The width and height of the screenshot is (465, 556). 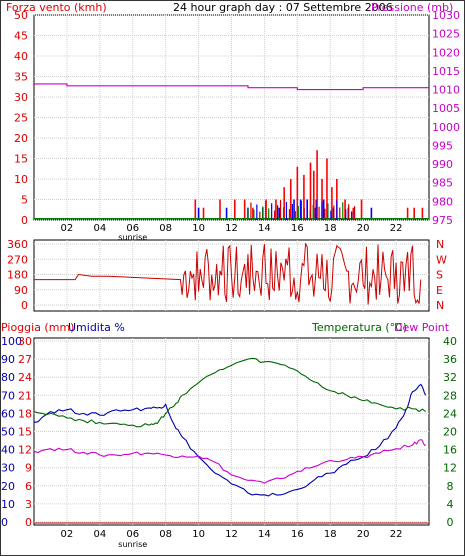 I want to click on wx-x-tick: 18, so click(x=330, y=534).